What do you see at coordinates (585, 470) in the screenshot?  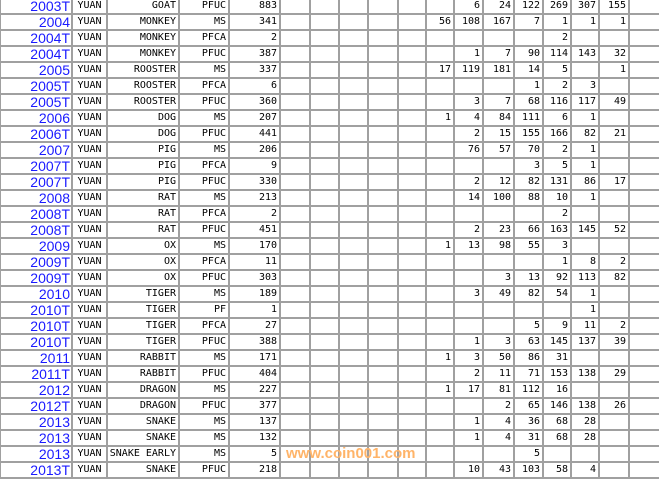 I see `grade-cell: 4` at bounding box center [585, 470].